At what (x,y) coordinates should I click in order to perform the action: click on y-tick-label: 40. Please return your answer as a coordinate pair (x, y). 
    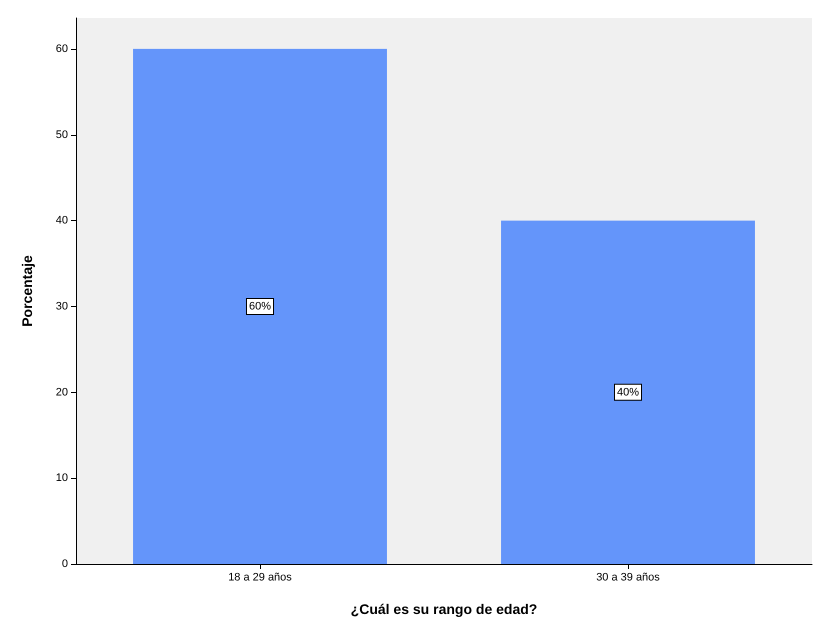
    Looking at the image, I should click on (62, 220).